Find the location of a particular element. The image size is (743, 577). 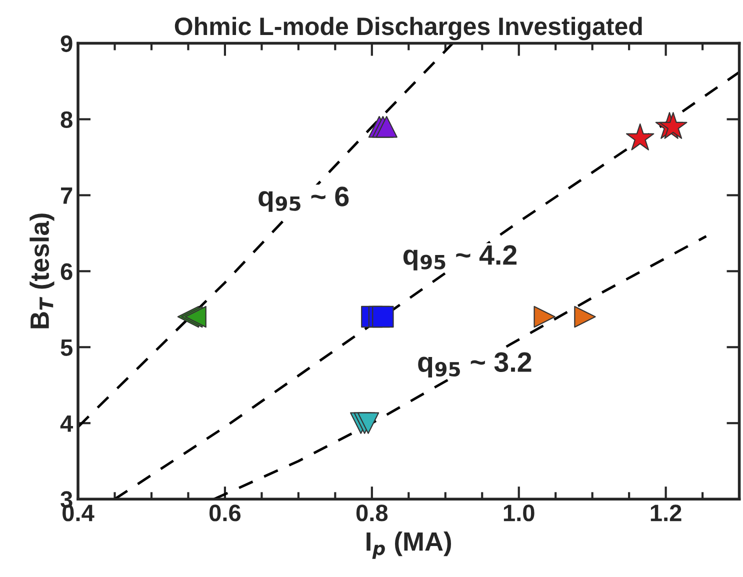

x-tick-label: 0.6 is located at coordinates (225, 513).